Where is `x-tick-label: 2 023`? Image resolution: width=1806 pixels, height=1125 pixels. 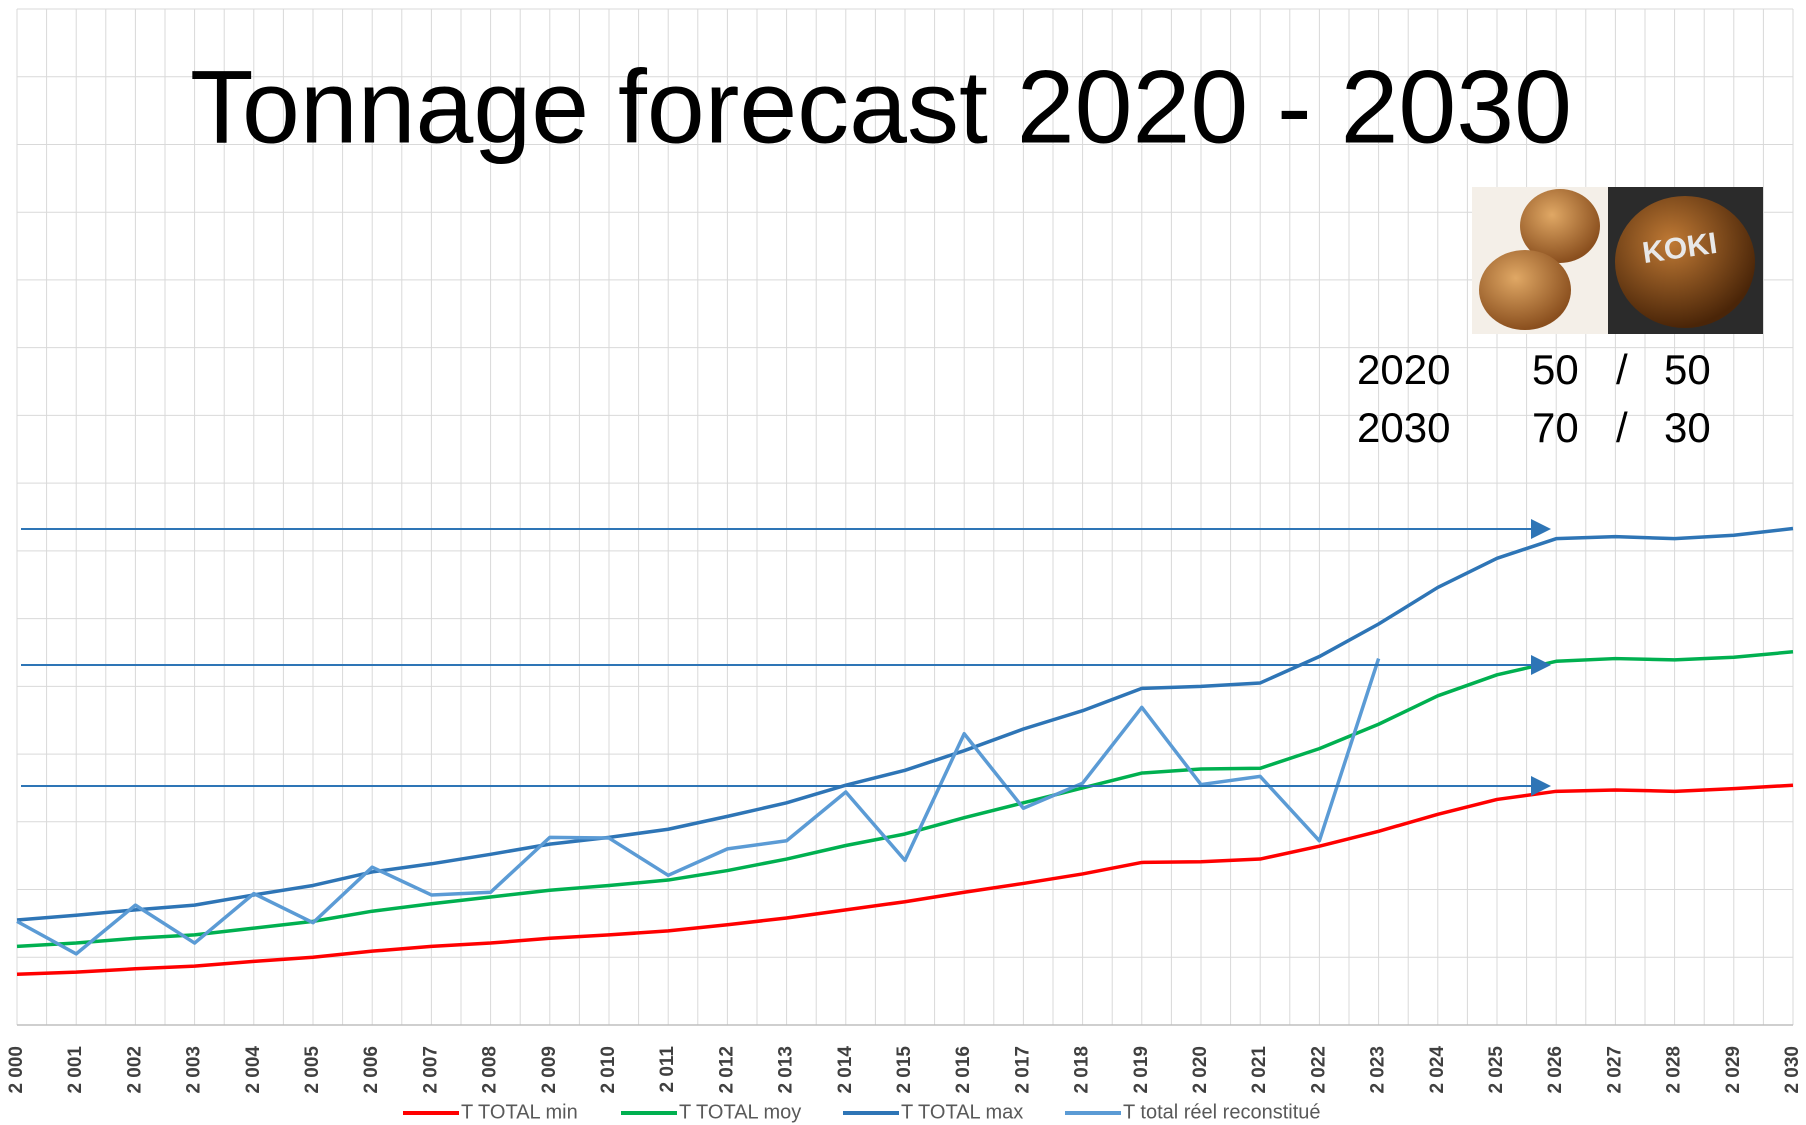 x-tick-label: 2 023 is located at coordinates (1378, 1070).